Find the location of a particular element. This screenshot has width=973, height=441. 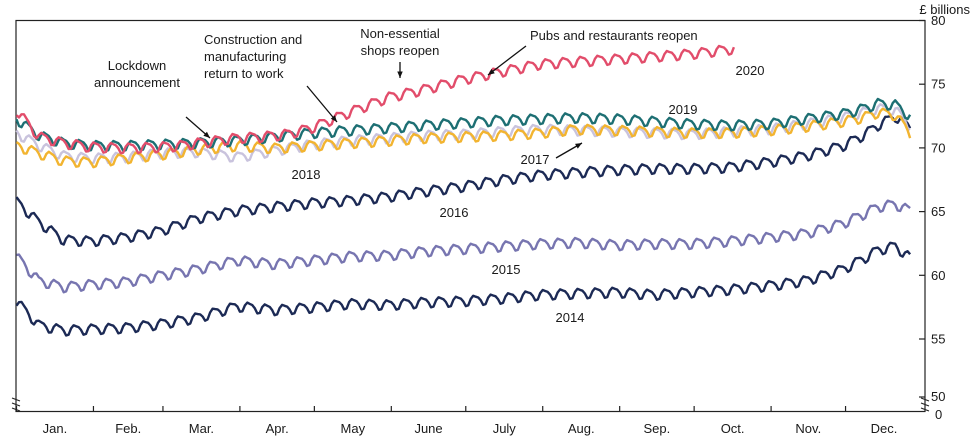

x-tick-label: Mar. is located at coordinates (201, 428).